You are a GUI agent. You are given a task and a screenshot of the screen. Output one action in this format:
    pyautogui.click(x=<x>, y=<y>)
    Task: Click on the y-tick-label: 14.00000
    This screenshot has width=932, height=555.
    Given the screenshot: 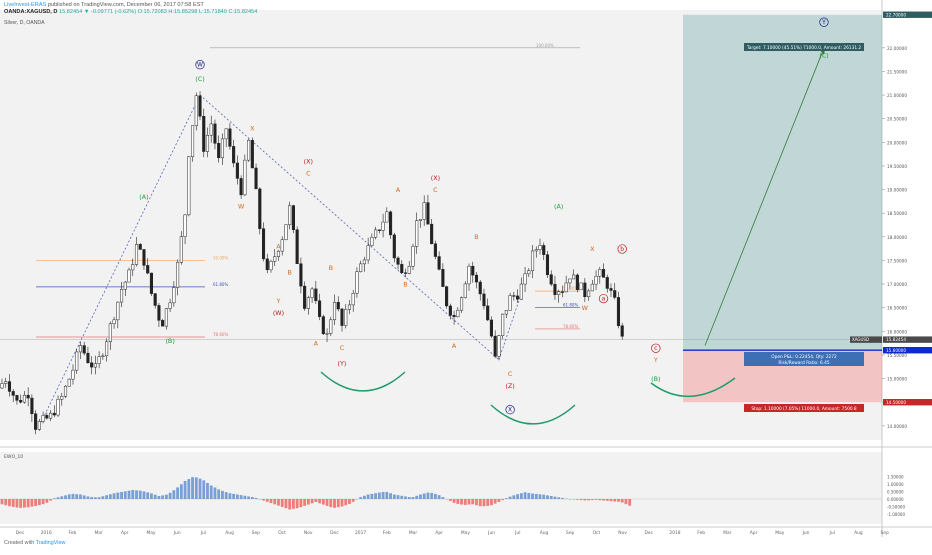 What is the action you would take?
    pyautogui.click(x=897, y=426)
    